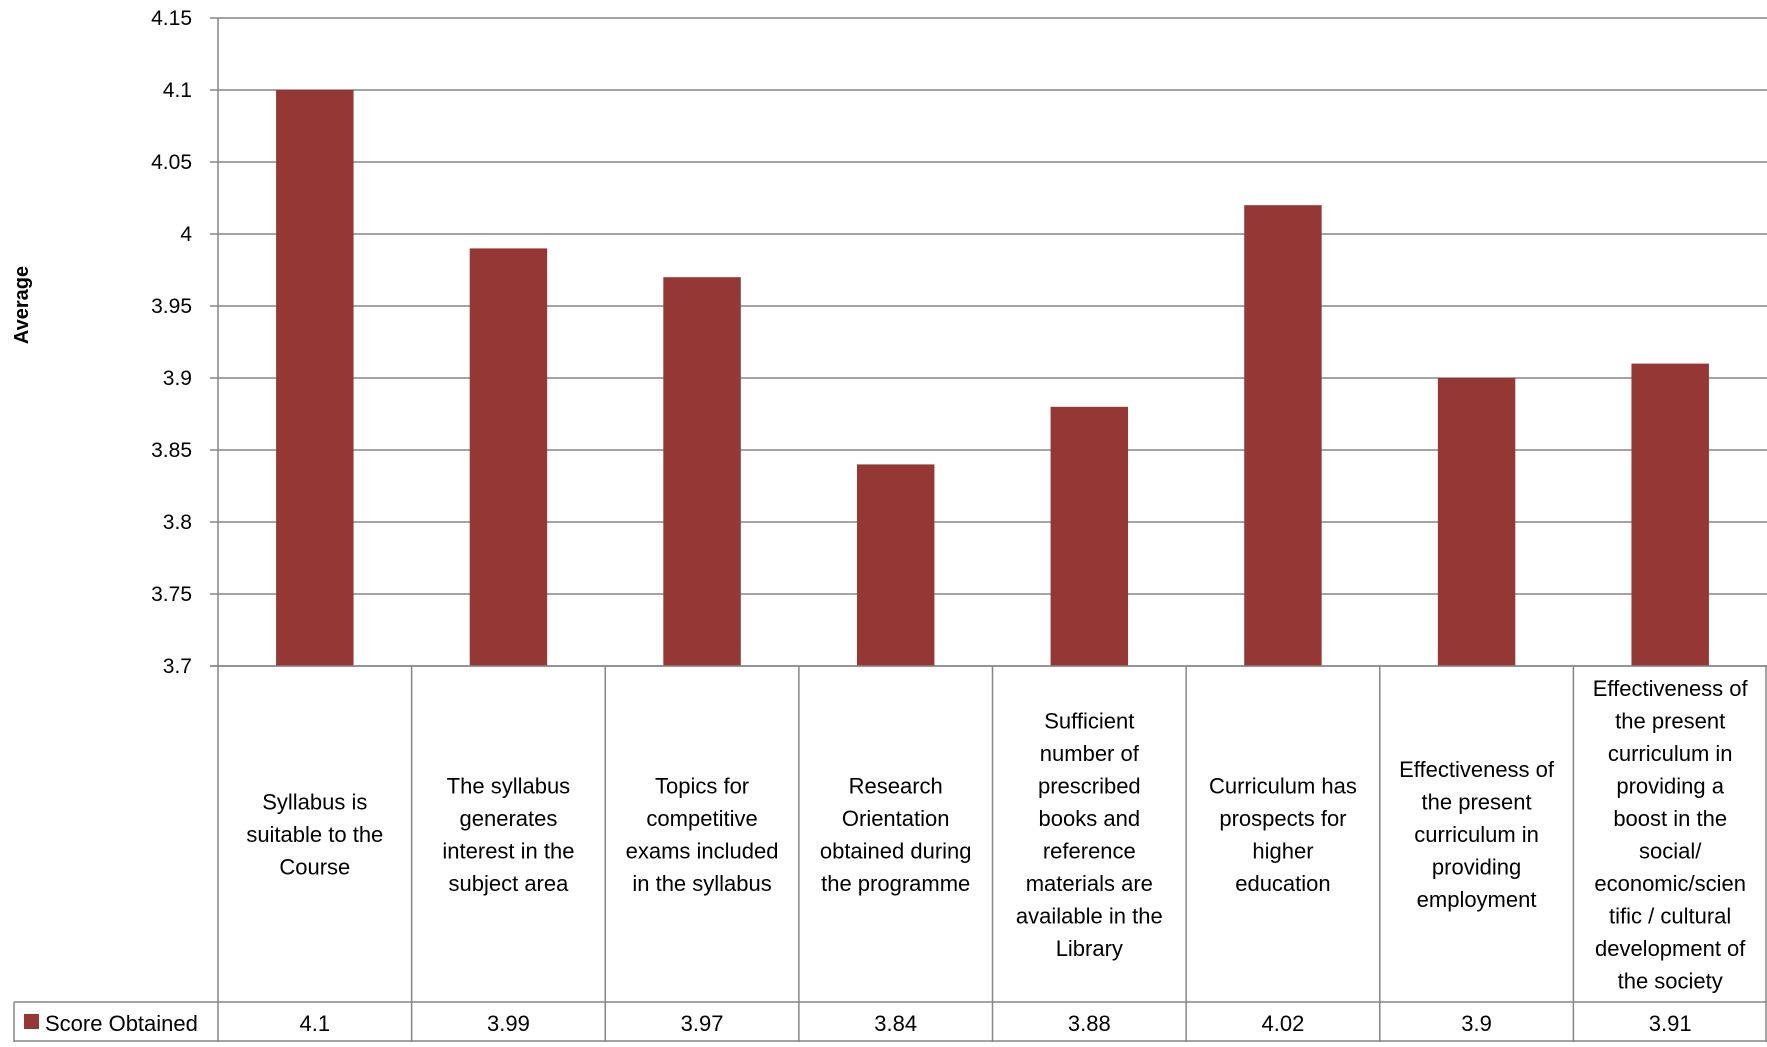  I want to click on category-label-line: providing a, so click(1670, 785).